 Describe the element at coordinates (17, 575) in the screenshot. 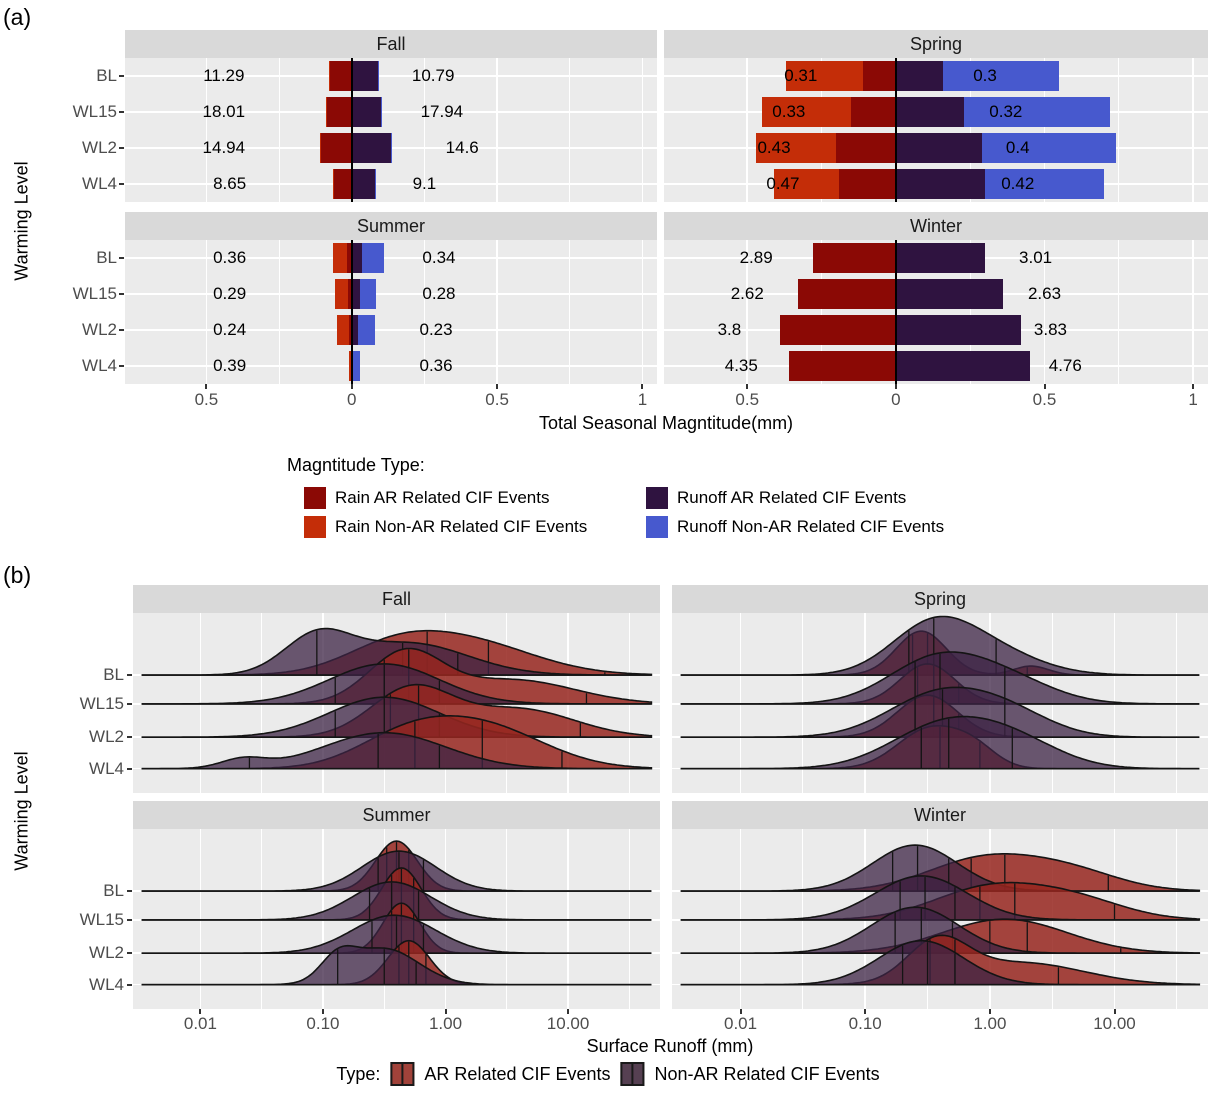

I see `panel-b-label: (b)` at that location.